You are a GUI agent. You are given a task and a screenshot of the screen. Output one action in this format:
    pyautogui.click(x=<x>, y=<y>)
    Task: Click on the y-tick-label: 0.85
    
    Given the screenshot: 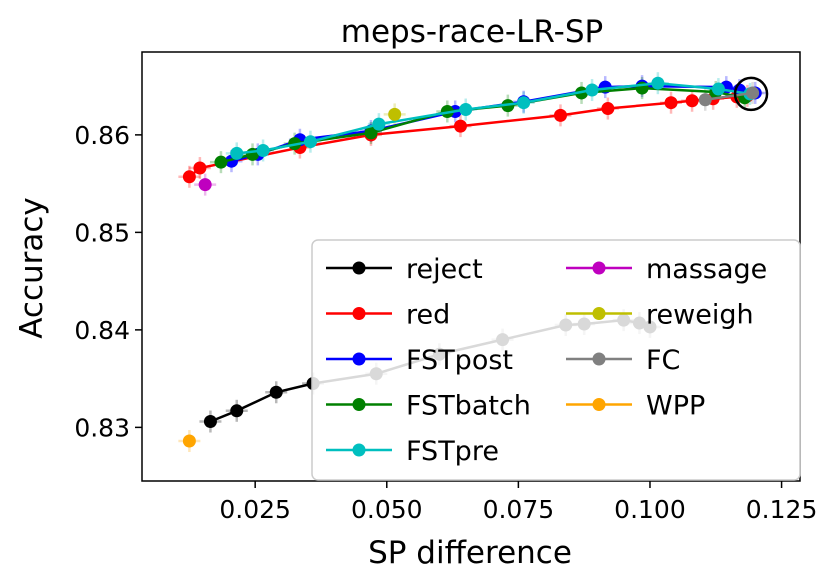 What is the action you would take?
    pyautogui.click(x=102, y=232)
    